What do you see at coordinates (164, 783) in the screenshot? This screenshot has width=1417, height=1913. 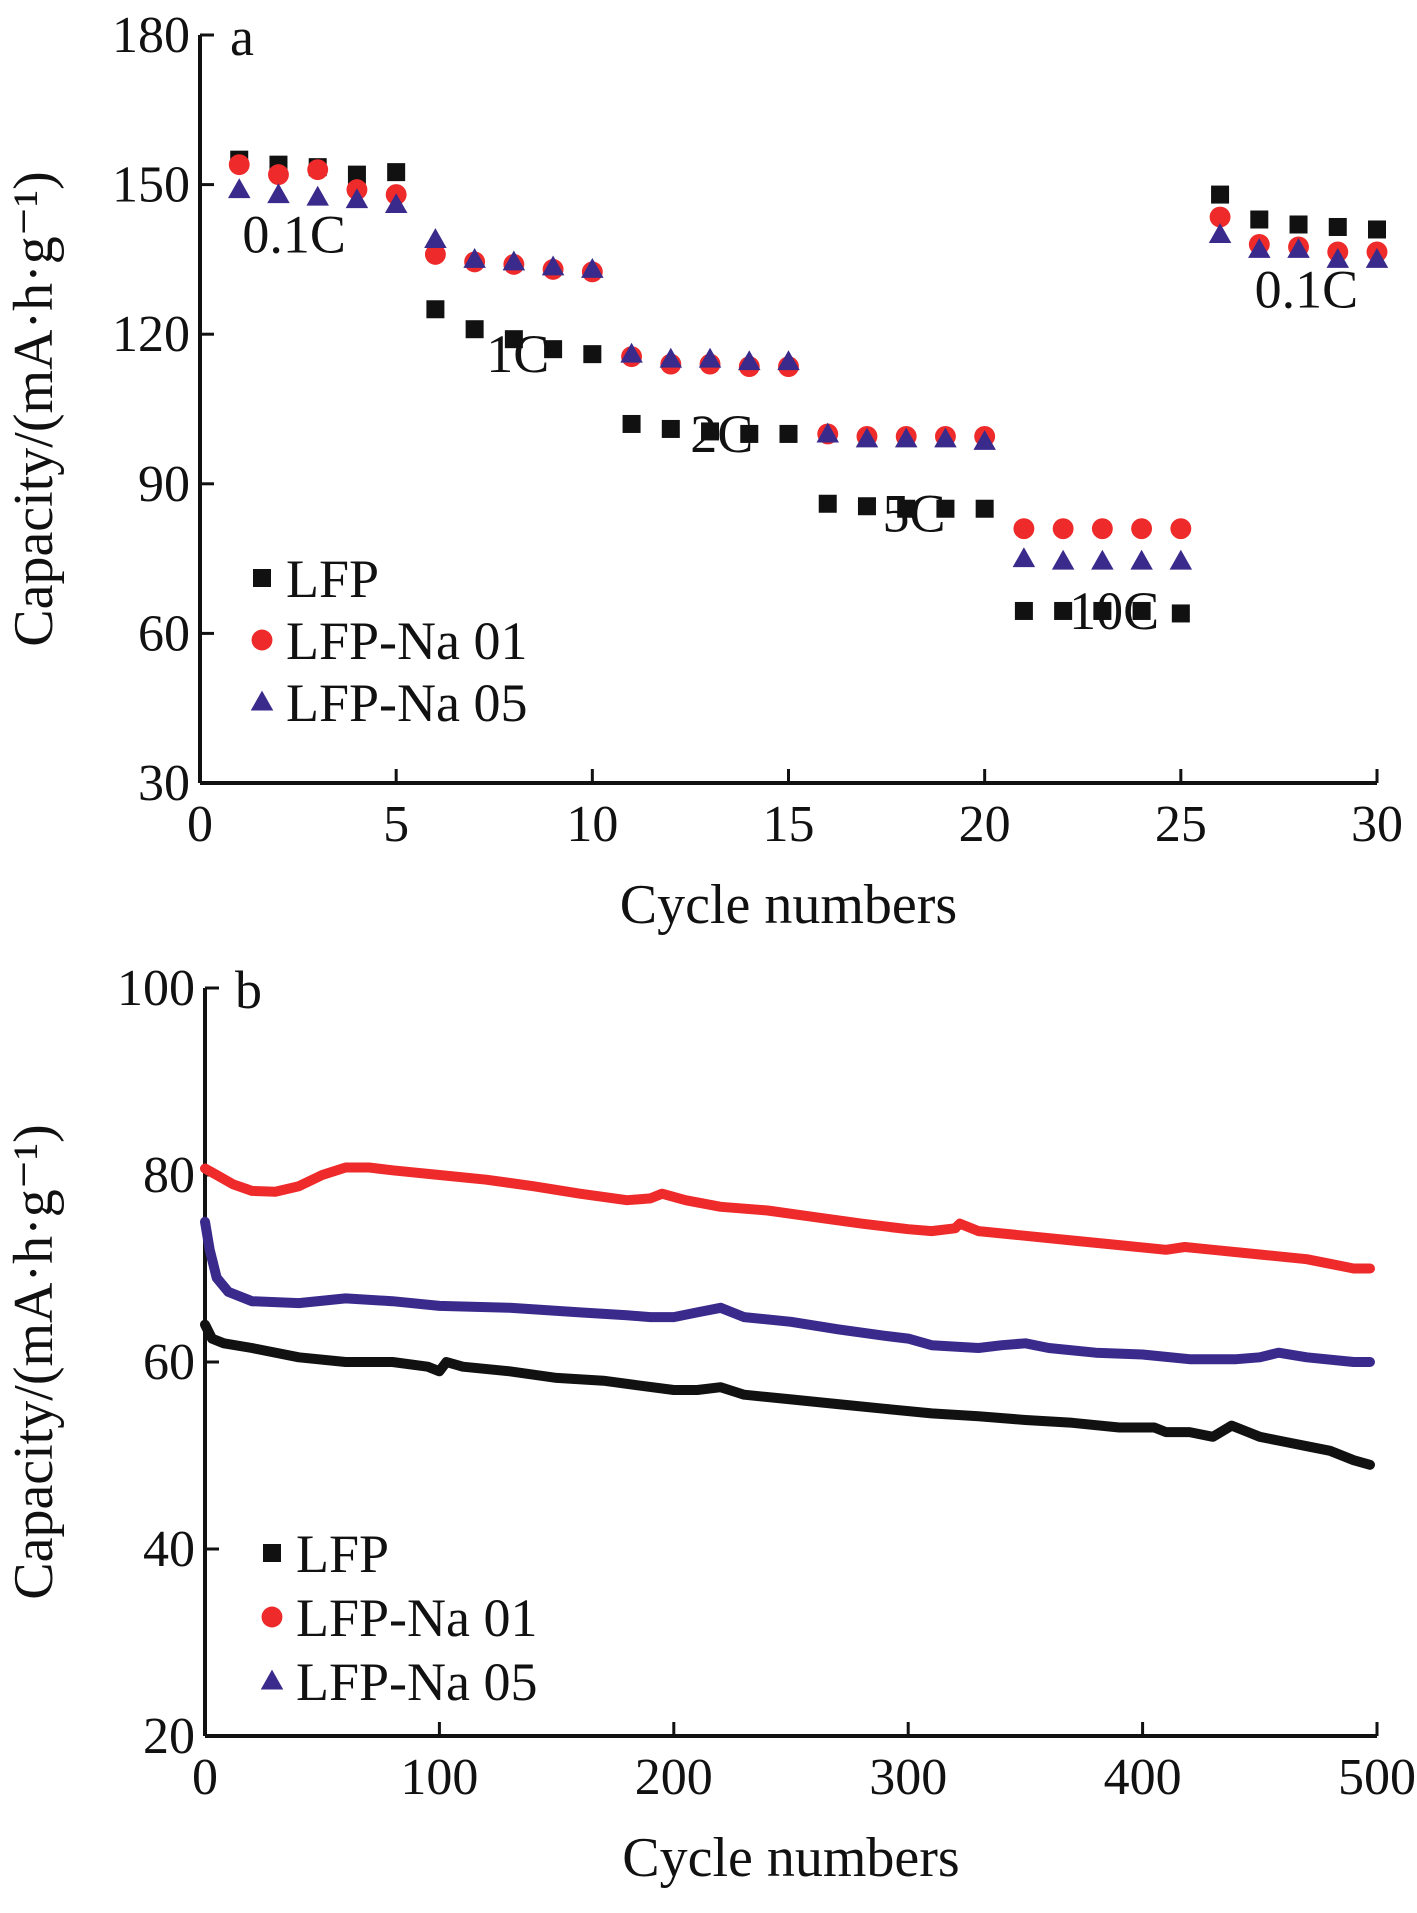 I see `y-tick-label: 30` at bounding box center [164, 783].